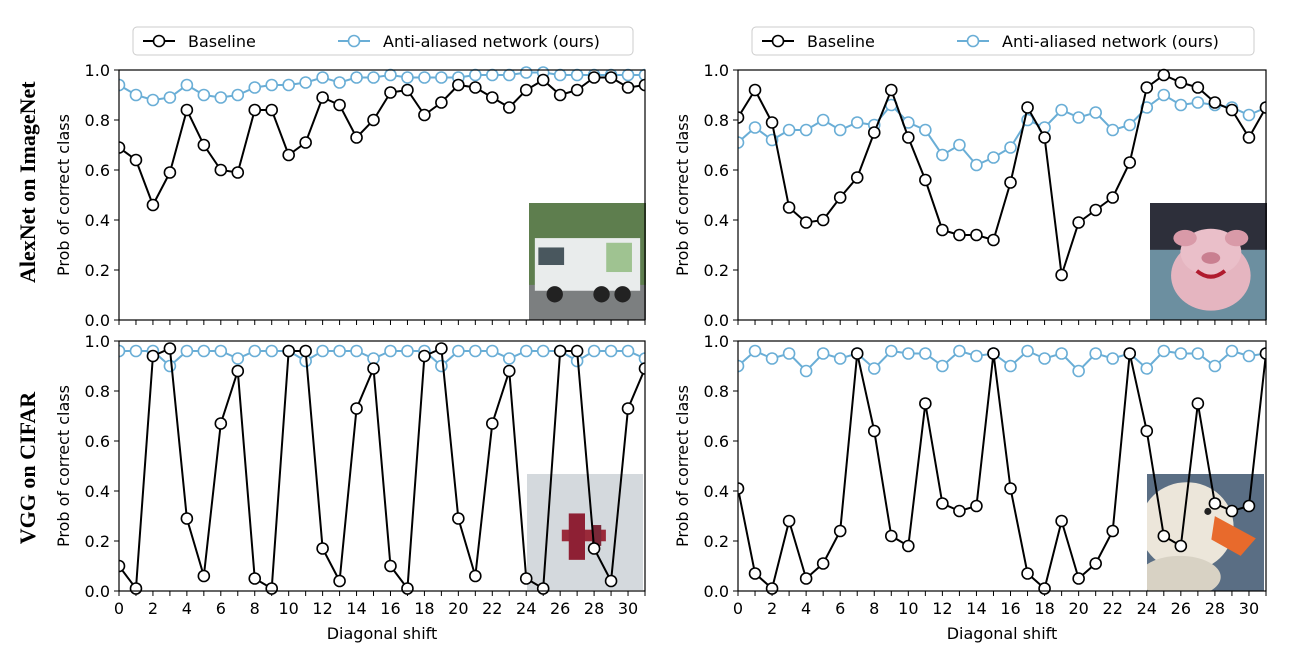  I want to click on x-tick-label: 2, so click(772, 608).